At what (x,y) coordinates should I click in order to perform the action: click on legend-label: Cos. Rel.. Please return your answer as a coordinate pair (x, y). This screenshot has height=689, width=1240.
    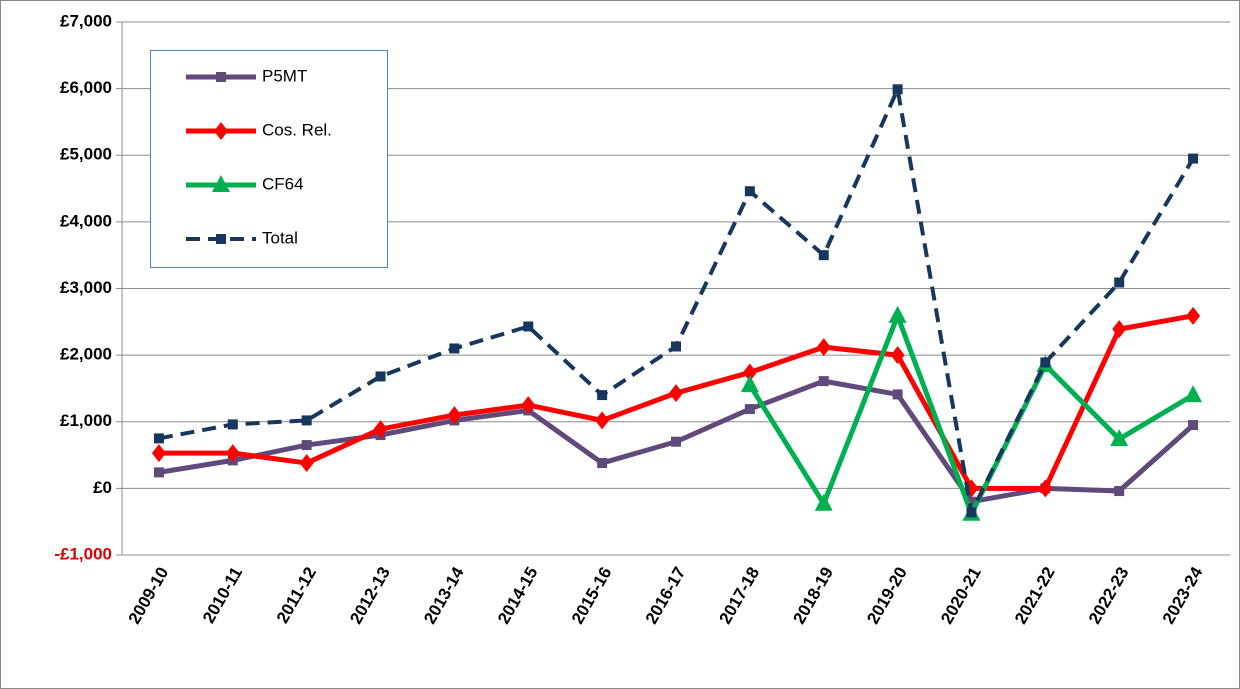
    Looking at the image, I should click on (297, 129).